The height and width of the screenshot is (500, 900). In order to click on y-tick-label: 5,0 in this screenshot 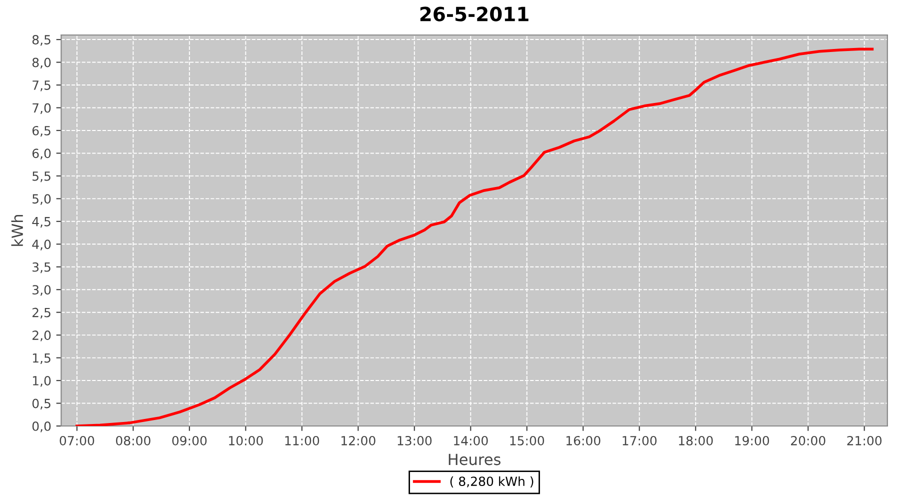, I will do `click(41, 199)`.